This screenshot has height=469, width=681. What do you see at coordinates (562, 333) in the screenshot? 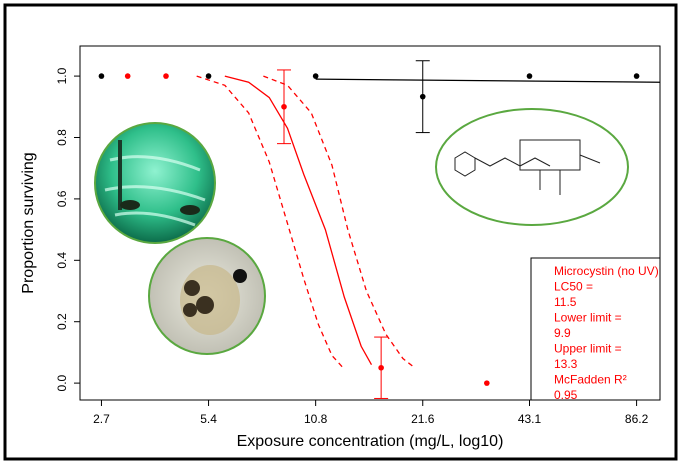
I see `legend-text: 9.9` at bounding box center [562, 333].